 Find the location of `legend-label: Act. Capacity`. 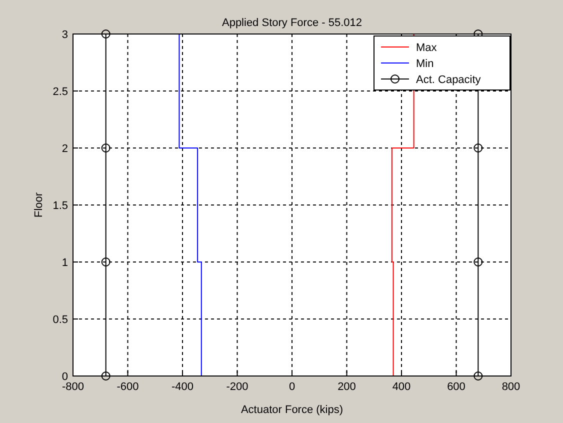

legend-label: Act. Capacity is located at coordinates (449, 80).